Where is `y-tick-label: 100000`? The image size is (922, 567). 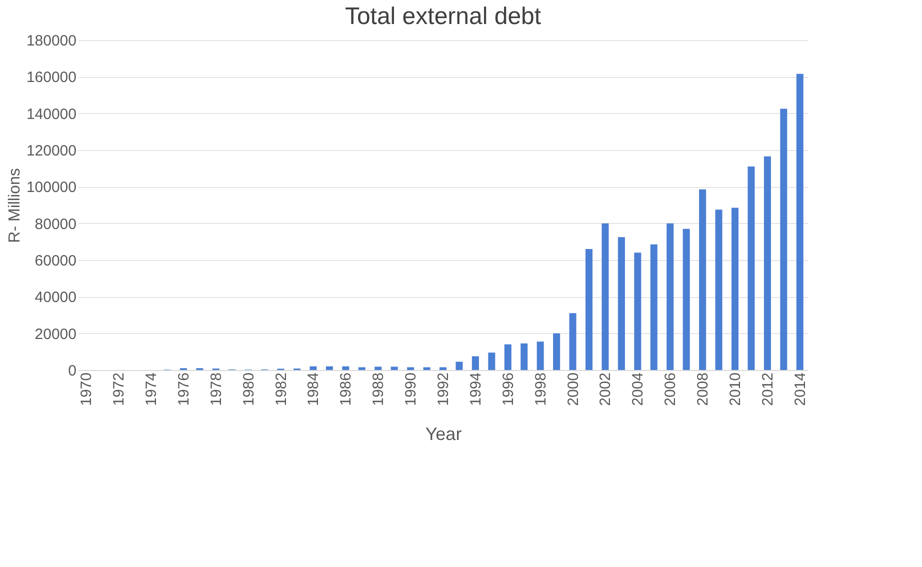
y-tick-label: 100000 is located at coordinates (51, 187).